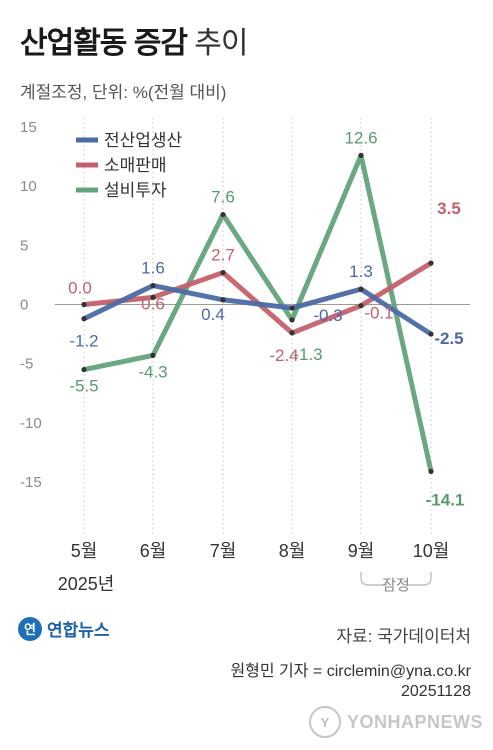 Image resolution: width=493 pixels, height=750 pixels. What do you see at coordinates (418, 579) in the screenshot?
I see `bracket-right` at bounding box center [418, 579].